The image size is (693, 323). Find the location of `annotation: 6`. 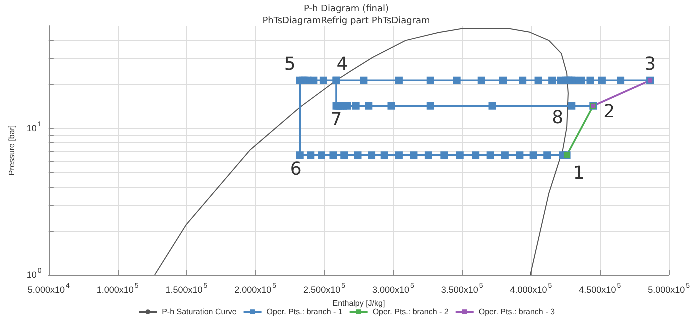

annotation: 6 is located at coordinates (296, 169).